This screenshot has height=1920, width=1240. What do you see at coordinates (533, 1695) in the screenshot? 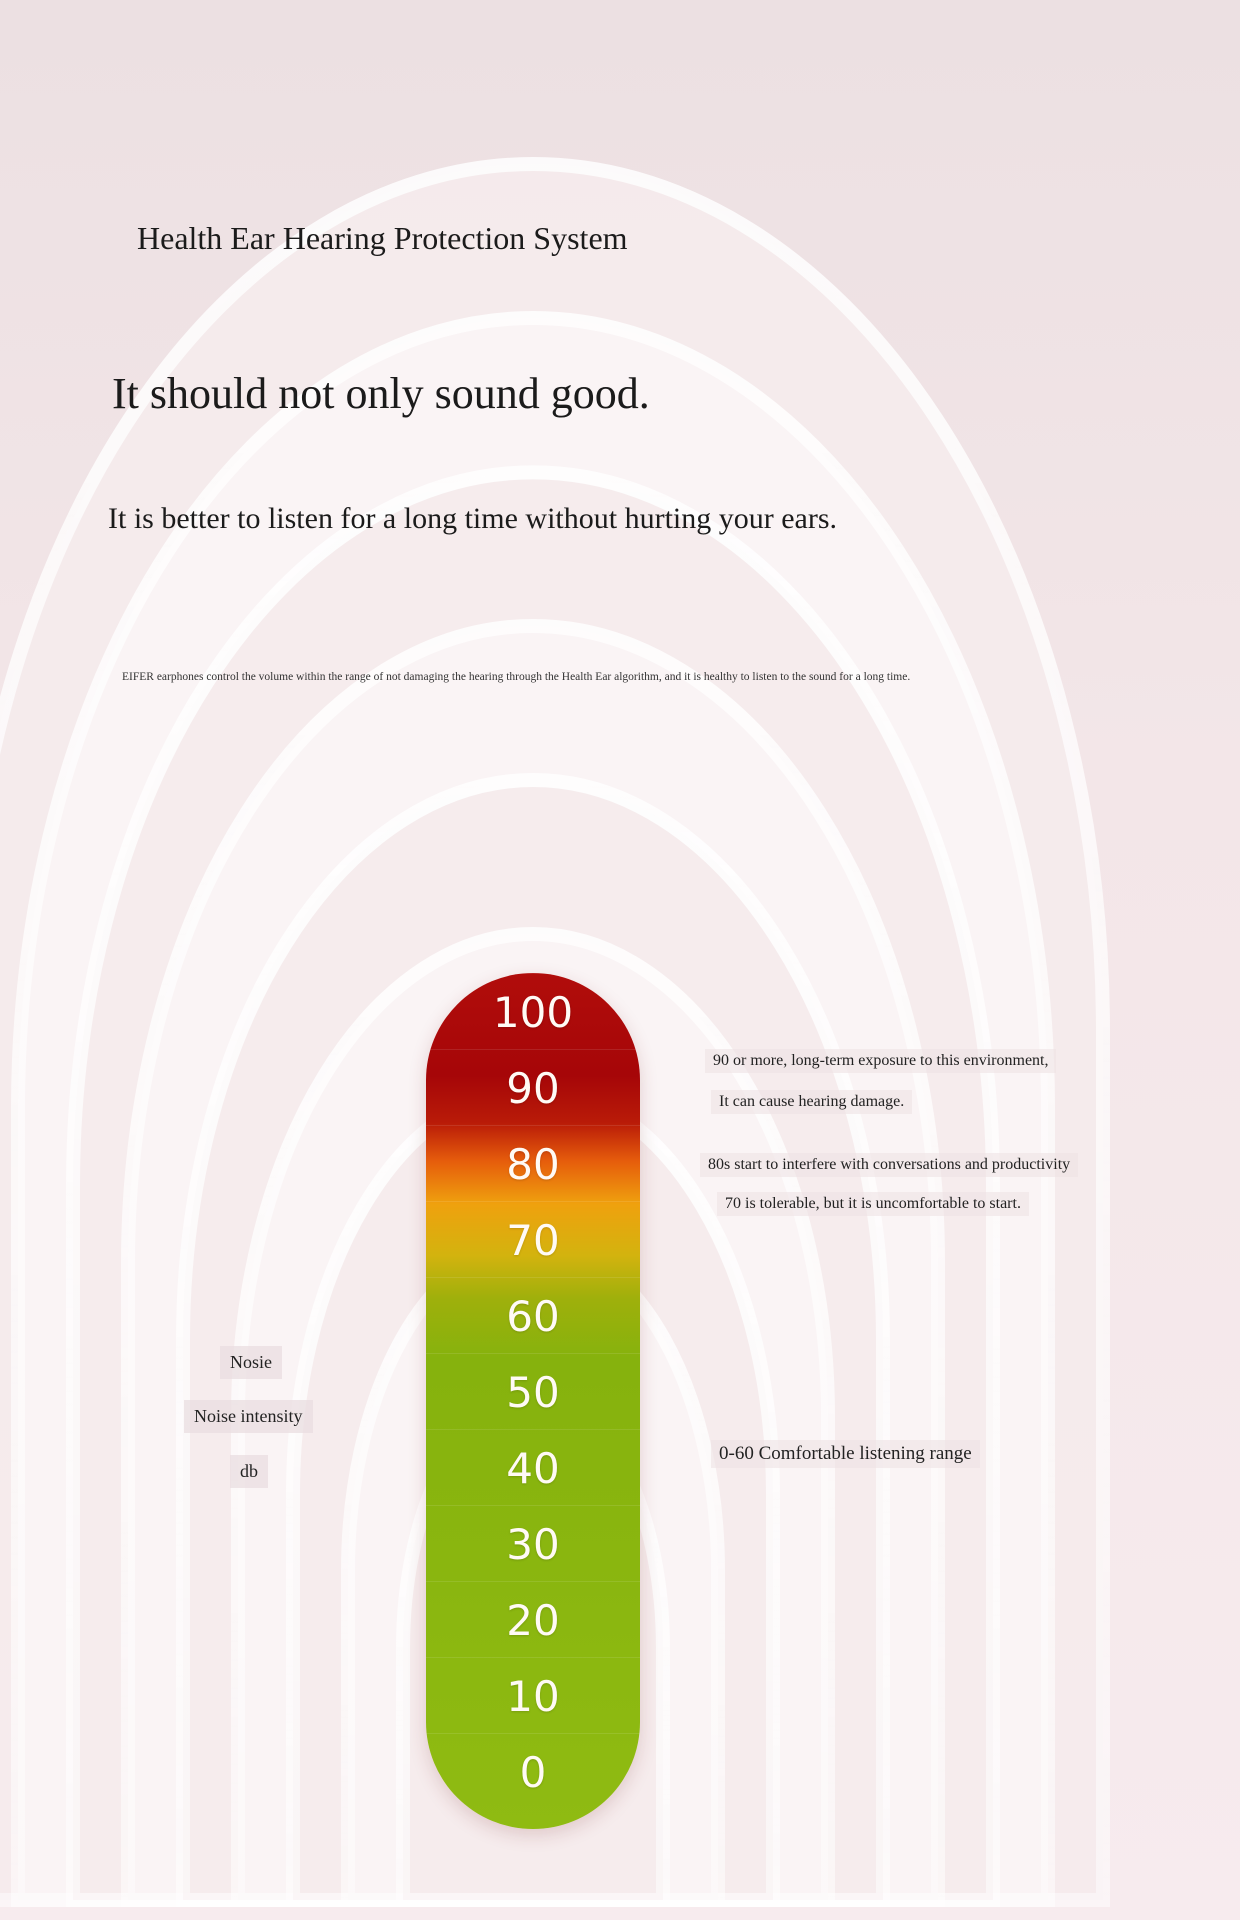
I see `level-10: 10` at bounding box center [533, 1695].